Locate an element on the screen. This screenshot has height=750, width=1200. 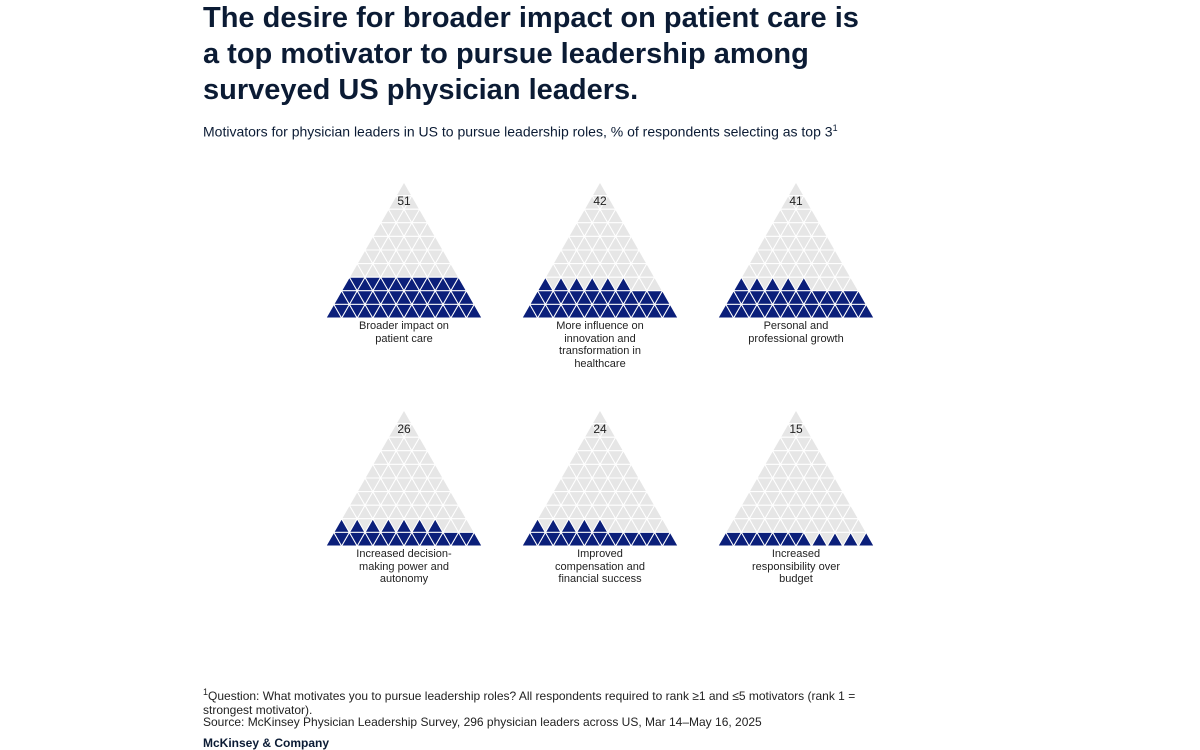
category-label: Increased responsibility over budget is located at coordinates (796, 566).